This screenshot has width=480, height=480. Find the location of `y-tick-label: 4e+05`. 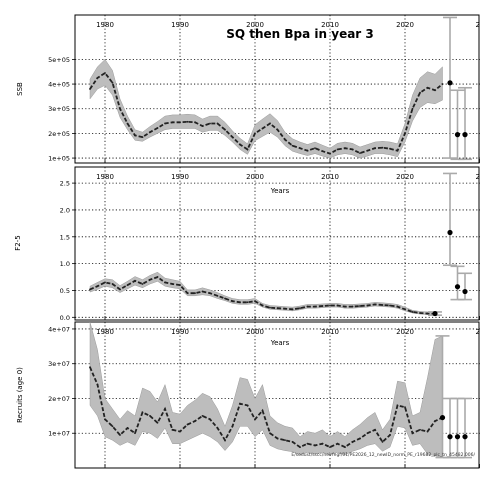

y-tick-label: 4e+05 is located at coordinates (59, 85).